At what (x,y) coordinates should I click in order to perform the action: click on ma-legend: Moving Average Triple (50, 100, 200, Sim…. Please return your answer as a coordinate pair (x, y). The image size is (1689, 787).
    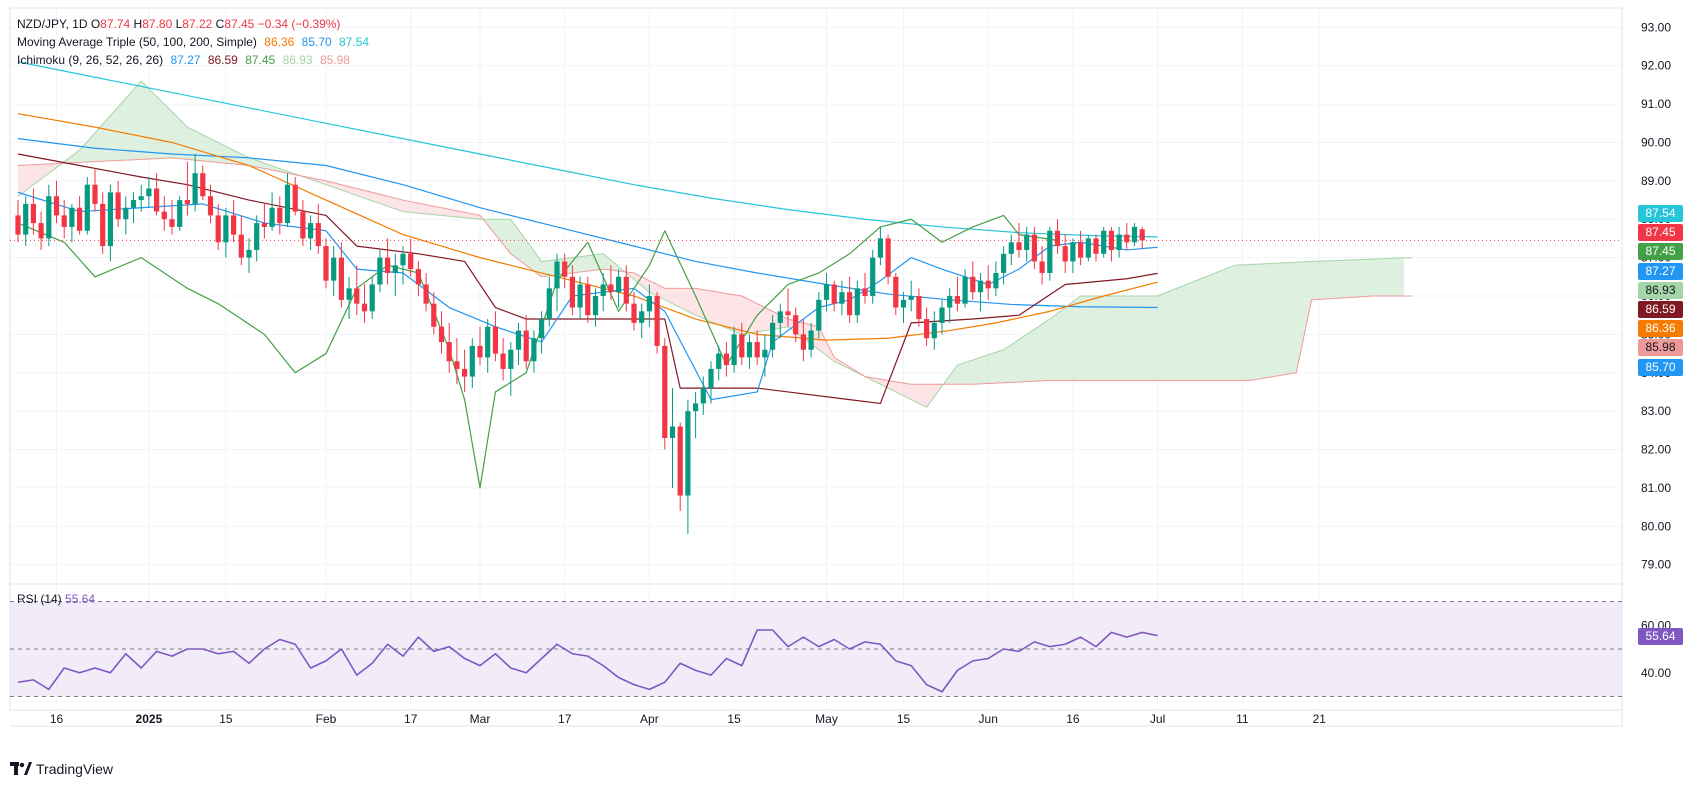
    Looking at the image, I should click on (193, 42).